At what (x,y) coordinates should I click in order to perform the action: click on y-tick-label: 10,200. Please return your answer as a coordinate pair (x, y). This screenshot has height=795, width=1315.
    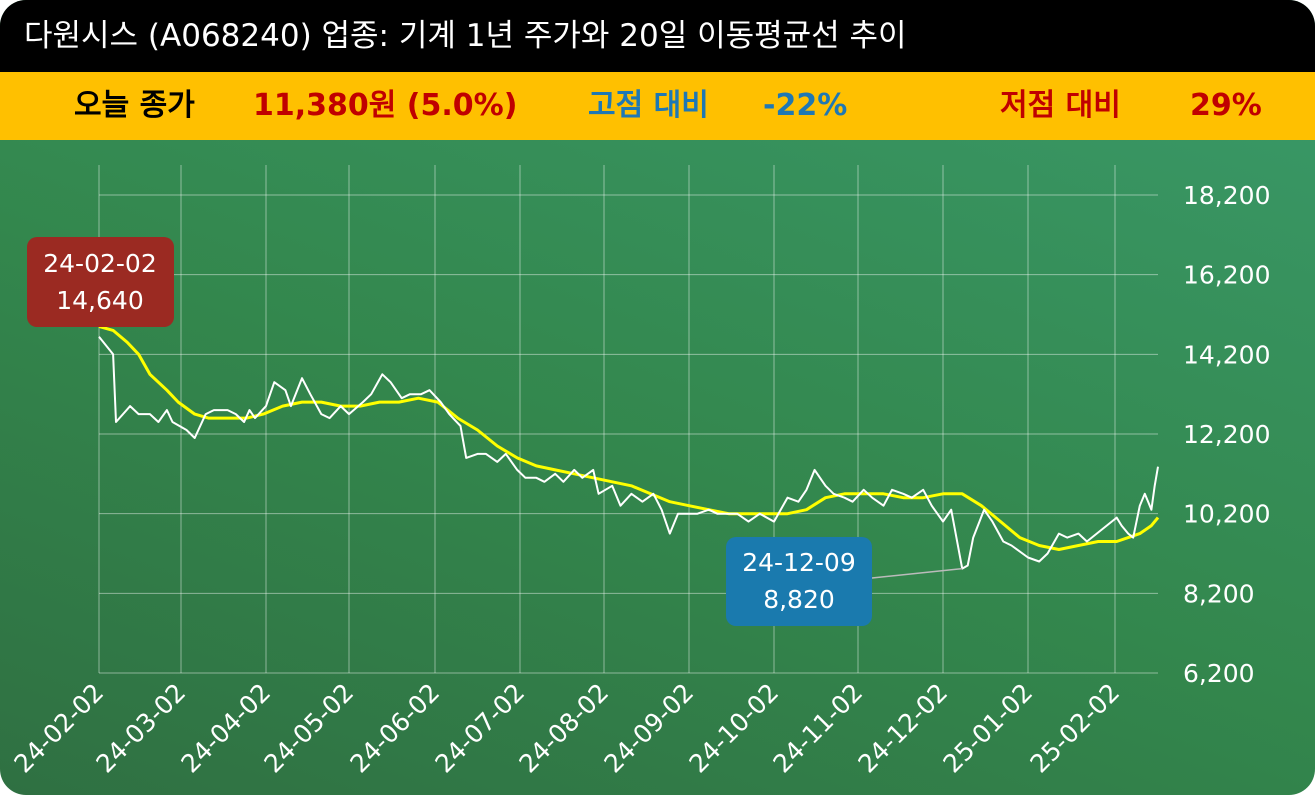
    Looking at the image, I should click on (1226, 514).